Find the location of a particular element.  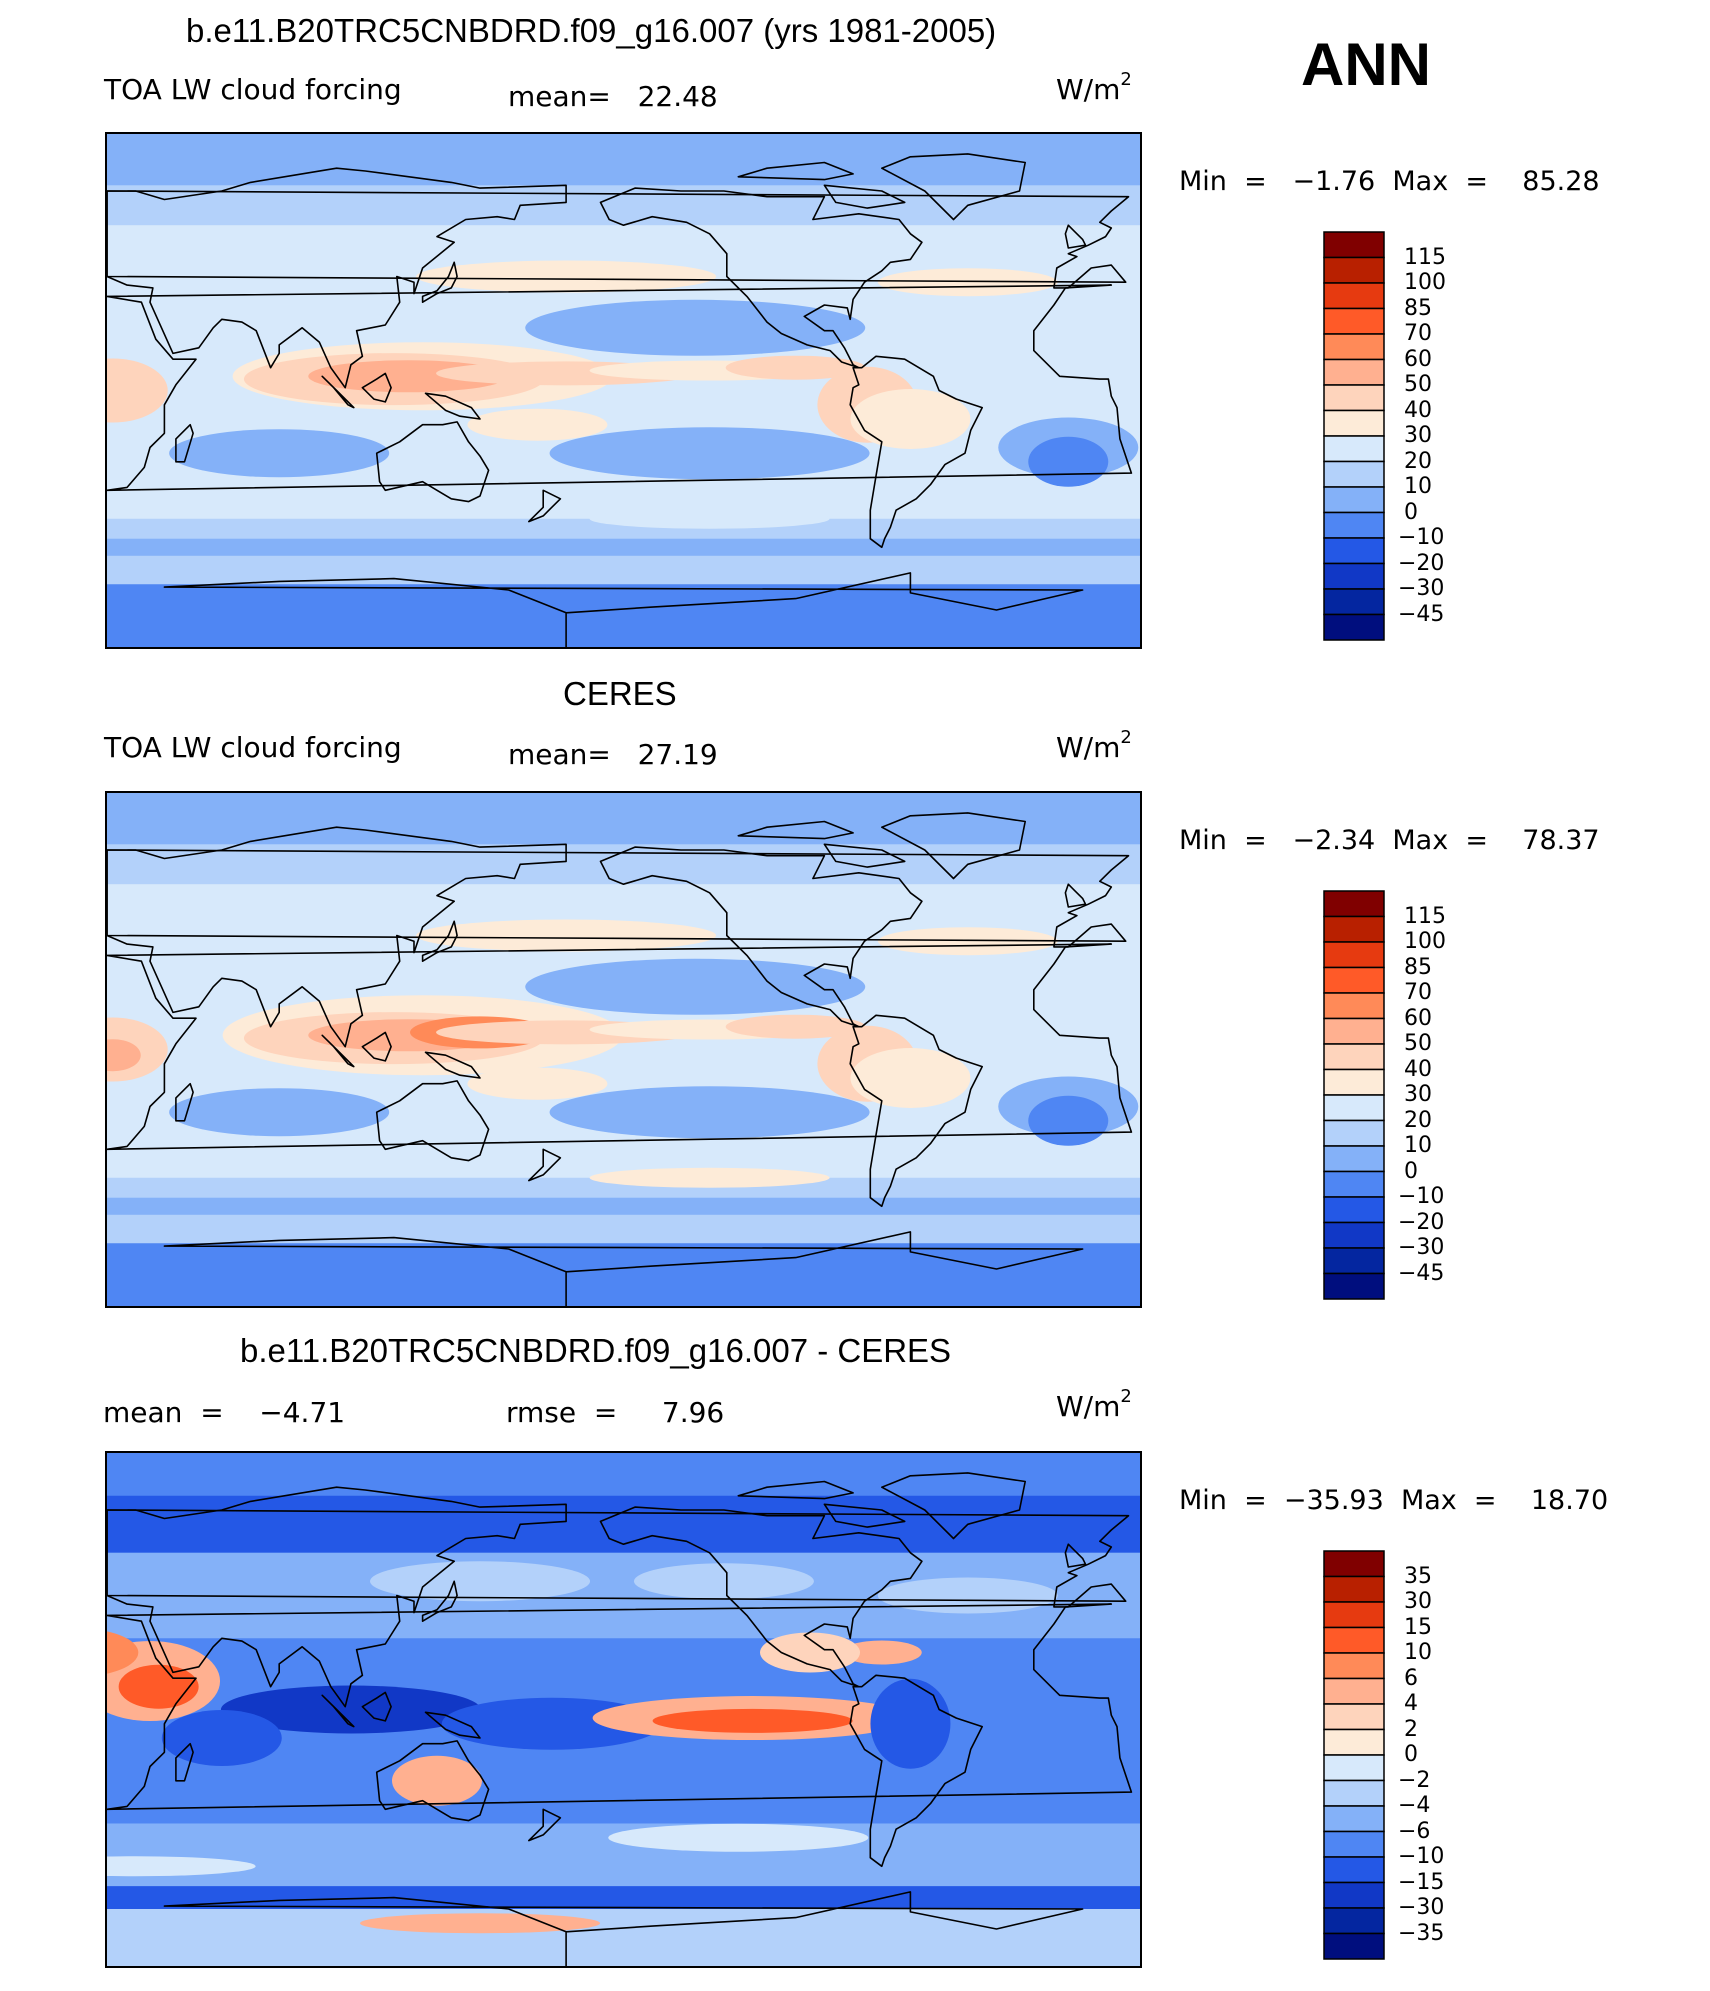

colorbar-tick-label: −35 is located at coordinates (1421, 1933).